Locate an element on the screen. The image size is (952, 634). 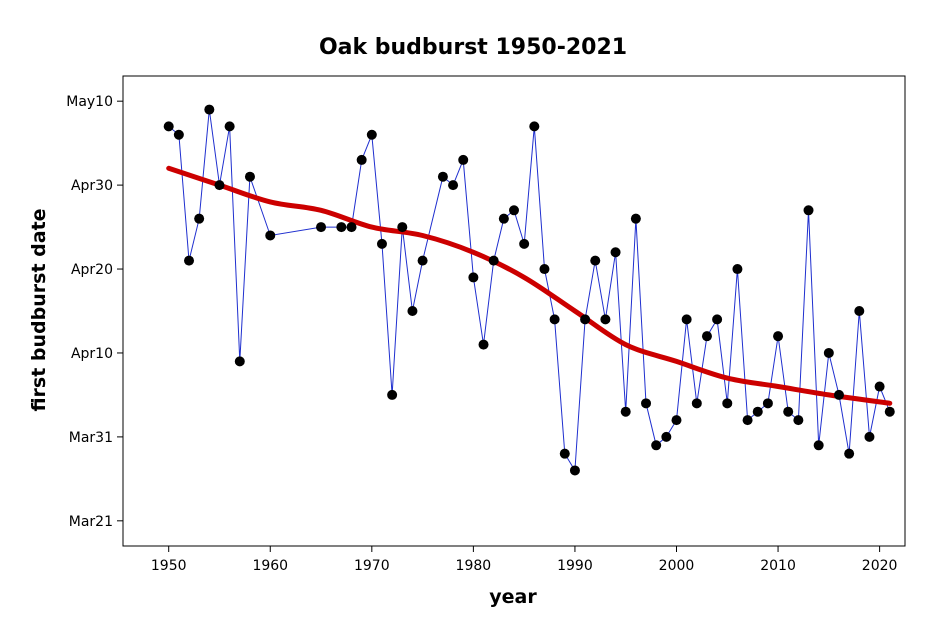
chart-title: Oak budburst 1950-2021 is located at coordinates (473, 47).